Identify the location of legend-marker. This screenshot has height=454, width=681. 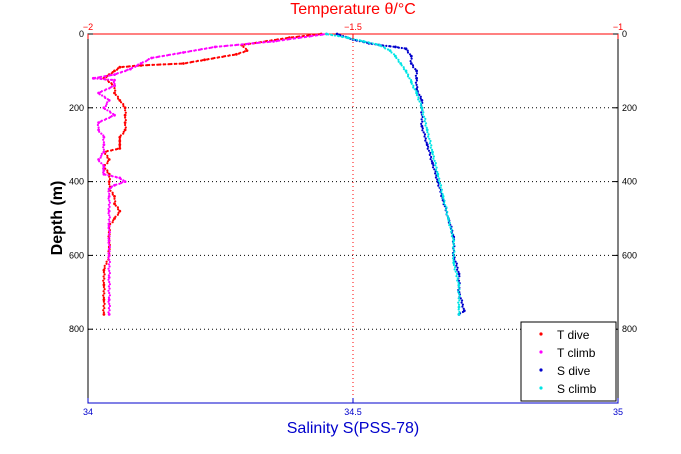
(541, 334).